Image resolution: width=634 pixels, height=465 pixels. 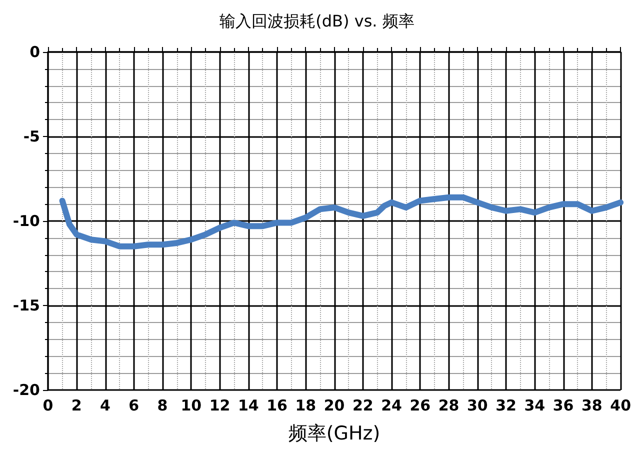 What do you see at coordinates (563, 405) in the screenshot?
I see `x-tick-label: 36` at bounding box center [563, 405].